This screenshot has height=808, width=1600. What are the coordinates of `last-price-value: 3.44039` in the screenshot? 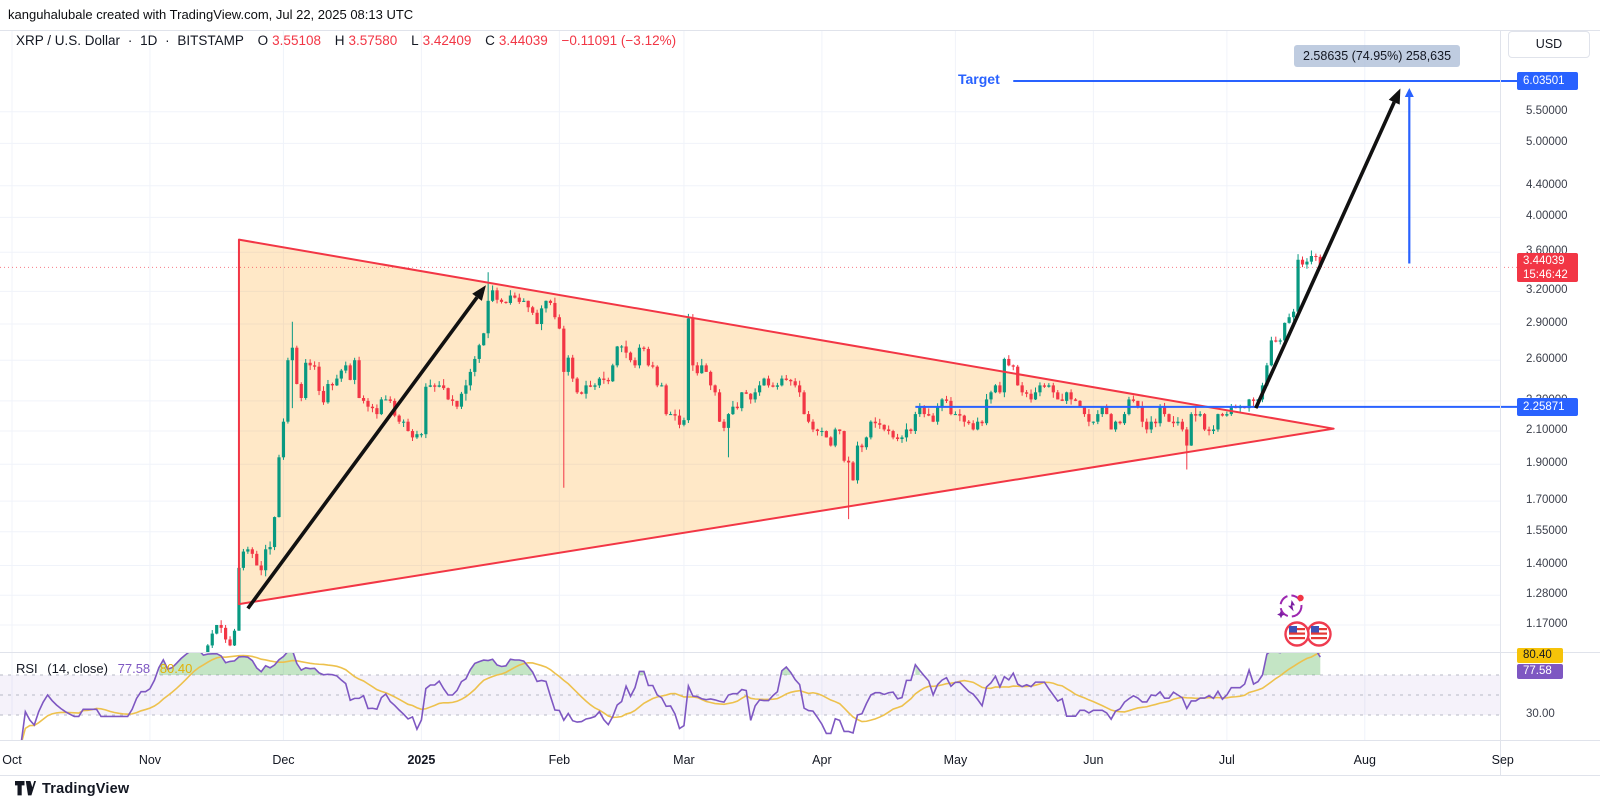 It's located at (1544, 261).